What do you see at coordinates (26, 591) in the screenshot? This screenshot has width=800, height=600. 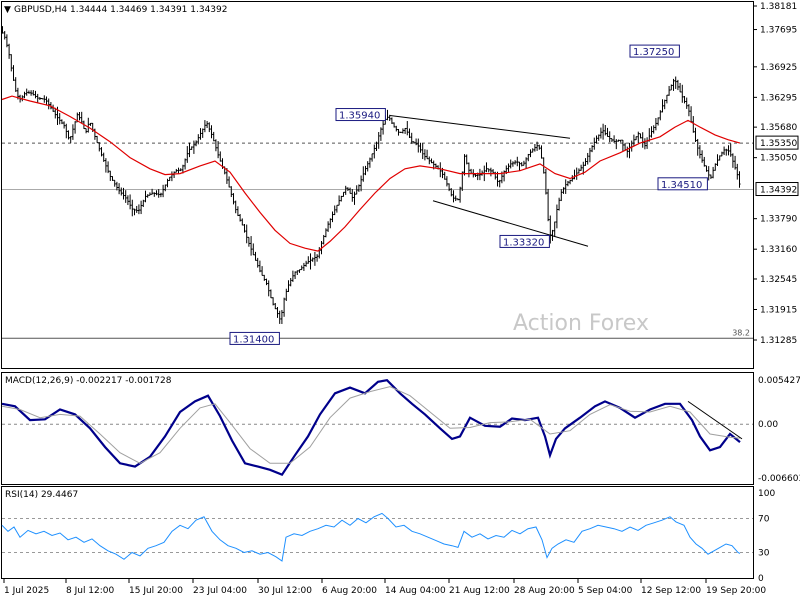 I see `x-tick-label: 1 Jul 2025` at bounding box center [26, 591].